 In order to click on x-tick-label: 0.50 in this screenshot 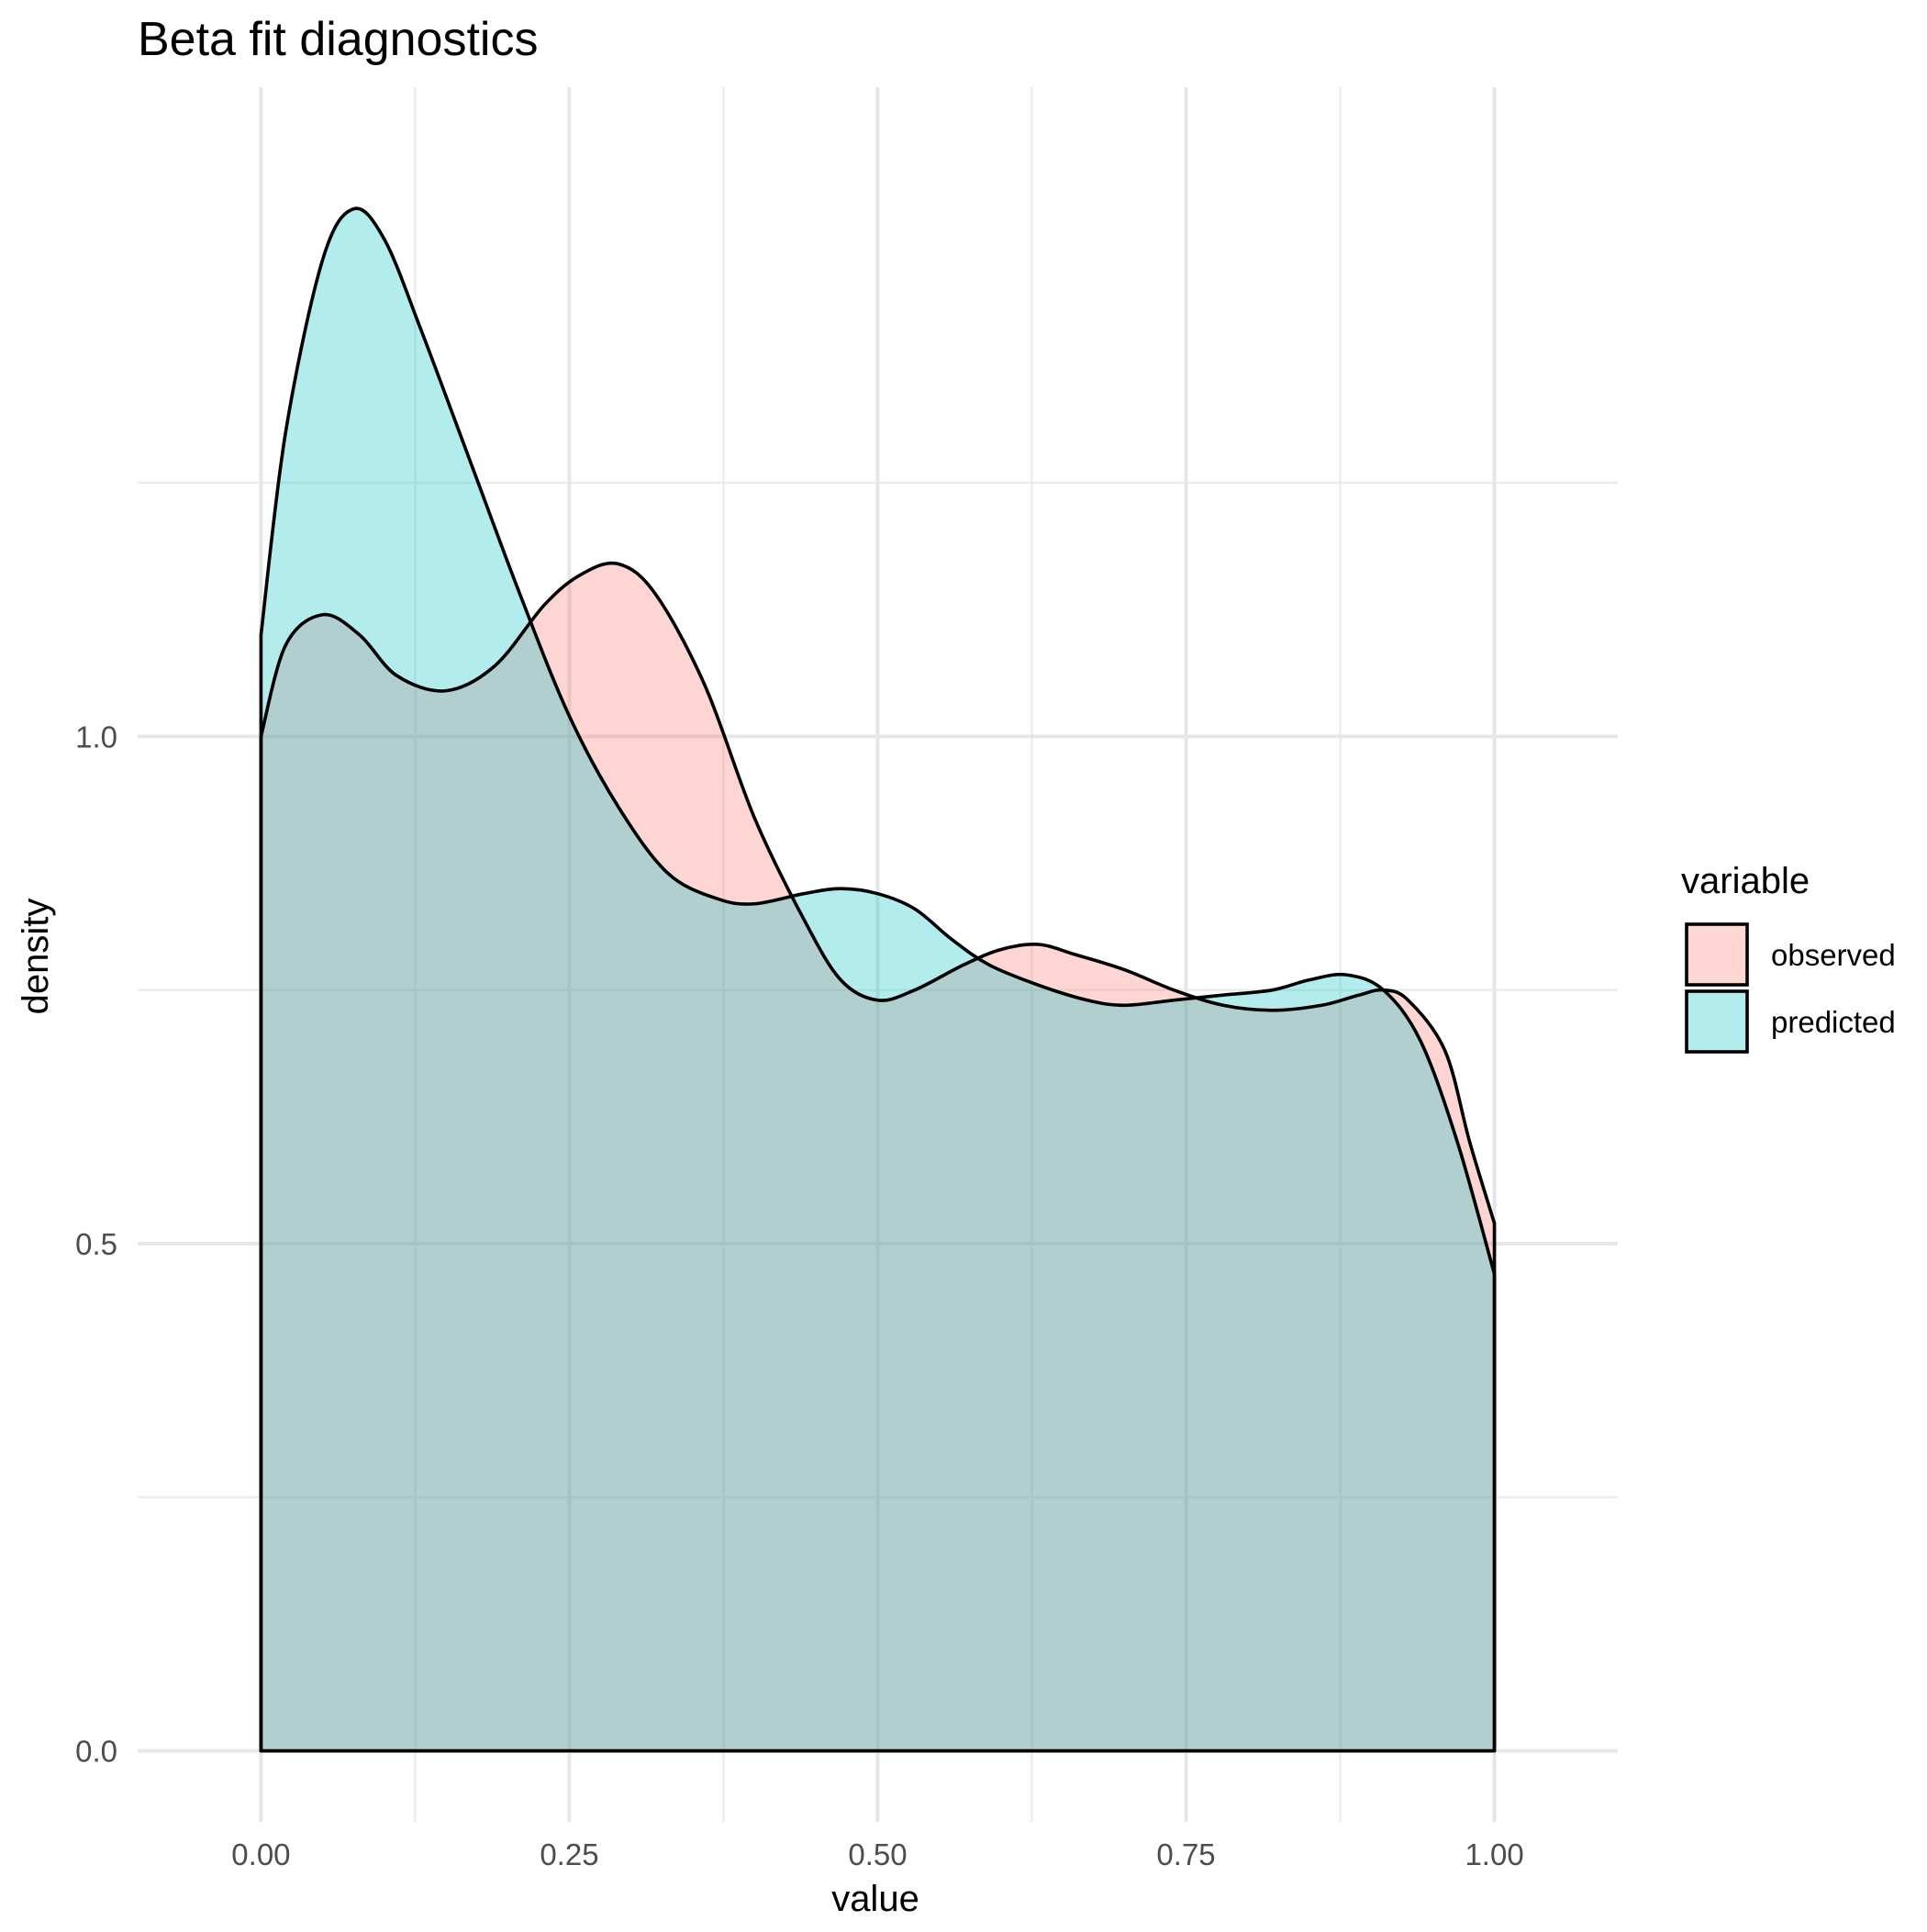, I will do `click(877, 1854)`.